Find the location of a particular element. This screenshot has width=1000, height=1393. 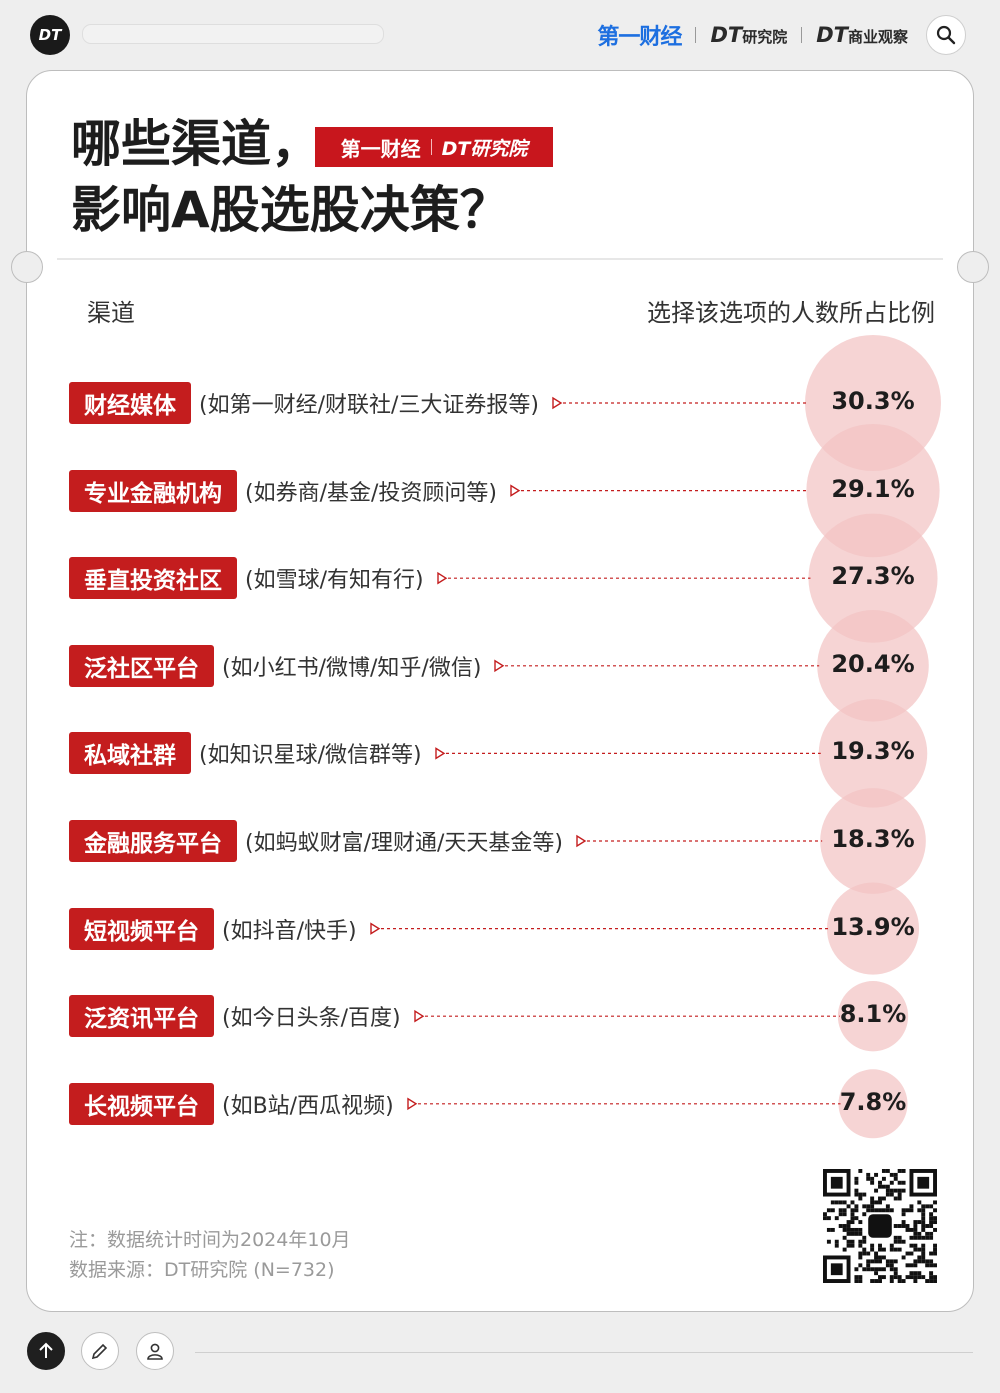

column-header-channel: 渠道 is located at coordinates (111, 313).